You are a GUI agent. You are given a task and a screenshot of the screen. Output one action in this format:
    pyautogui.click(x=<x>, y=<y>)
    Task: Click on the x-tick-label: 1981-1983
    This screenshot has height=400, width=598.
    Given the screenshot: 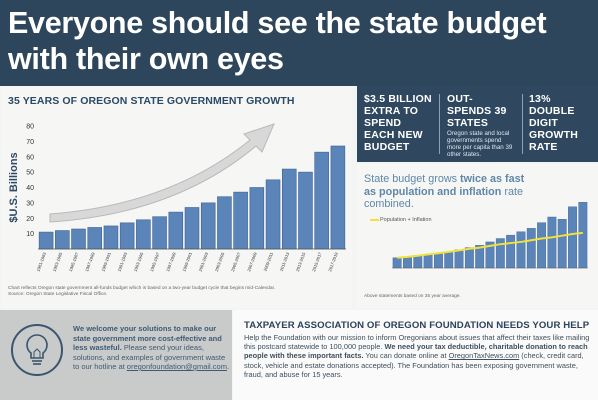 What is the action you would take?
    pyautogui.click(x=41, y=261)
    